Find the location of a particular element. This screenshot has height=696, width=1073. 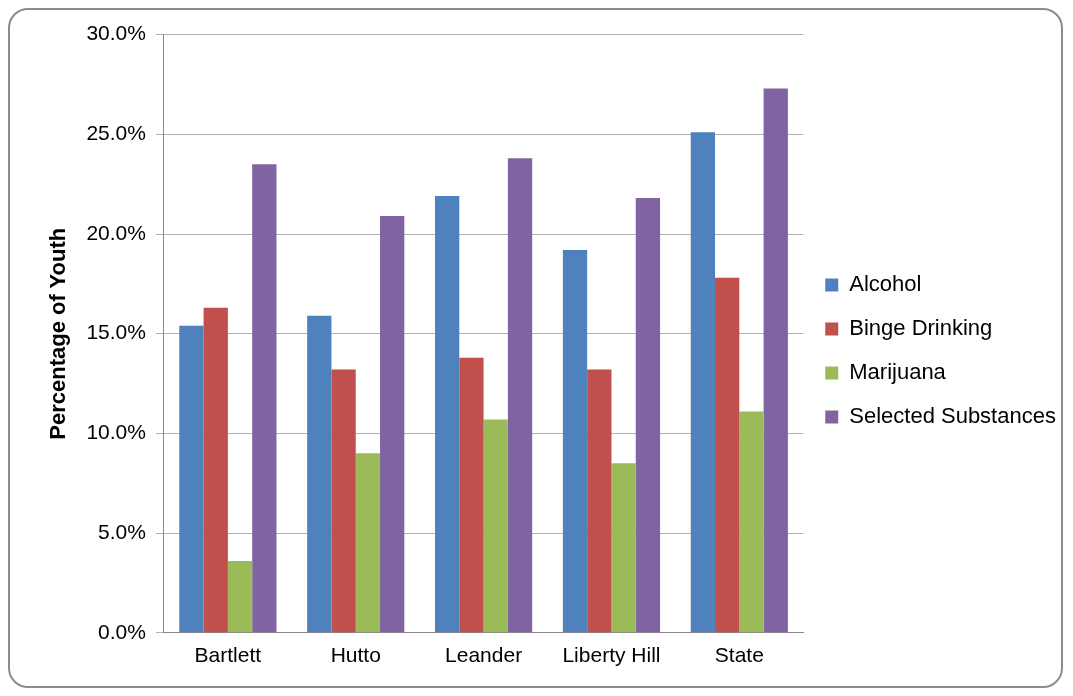

y-tick-label: 5.0% is located at coordinates (122, 531).